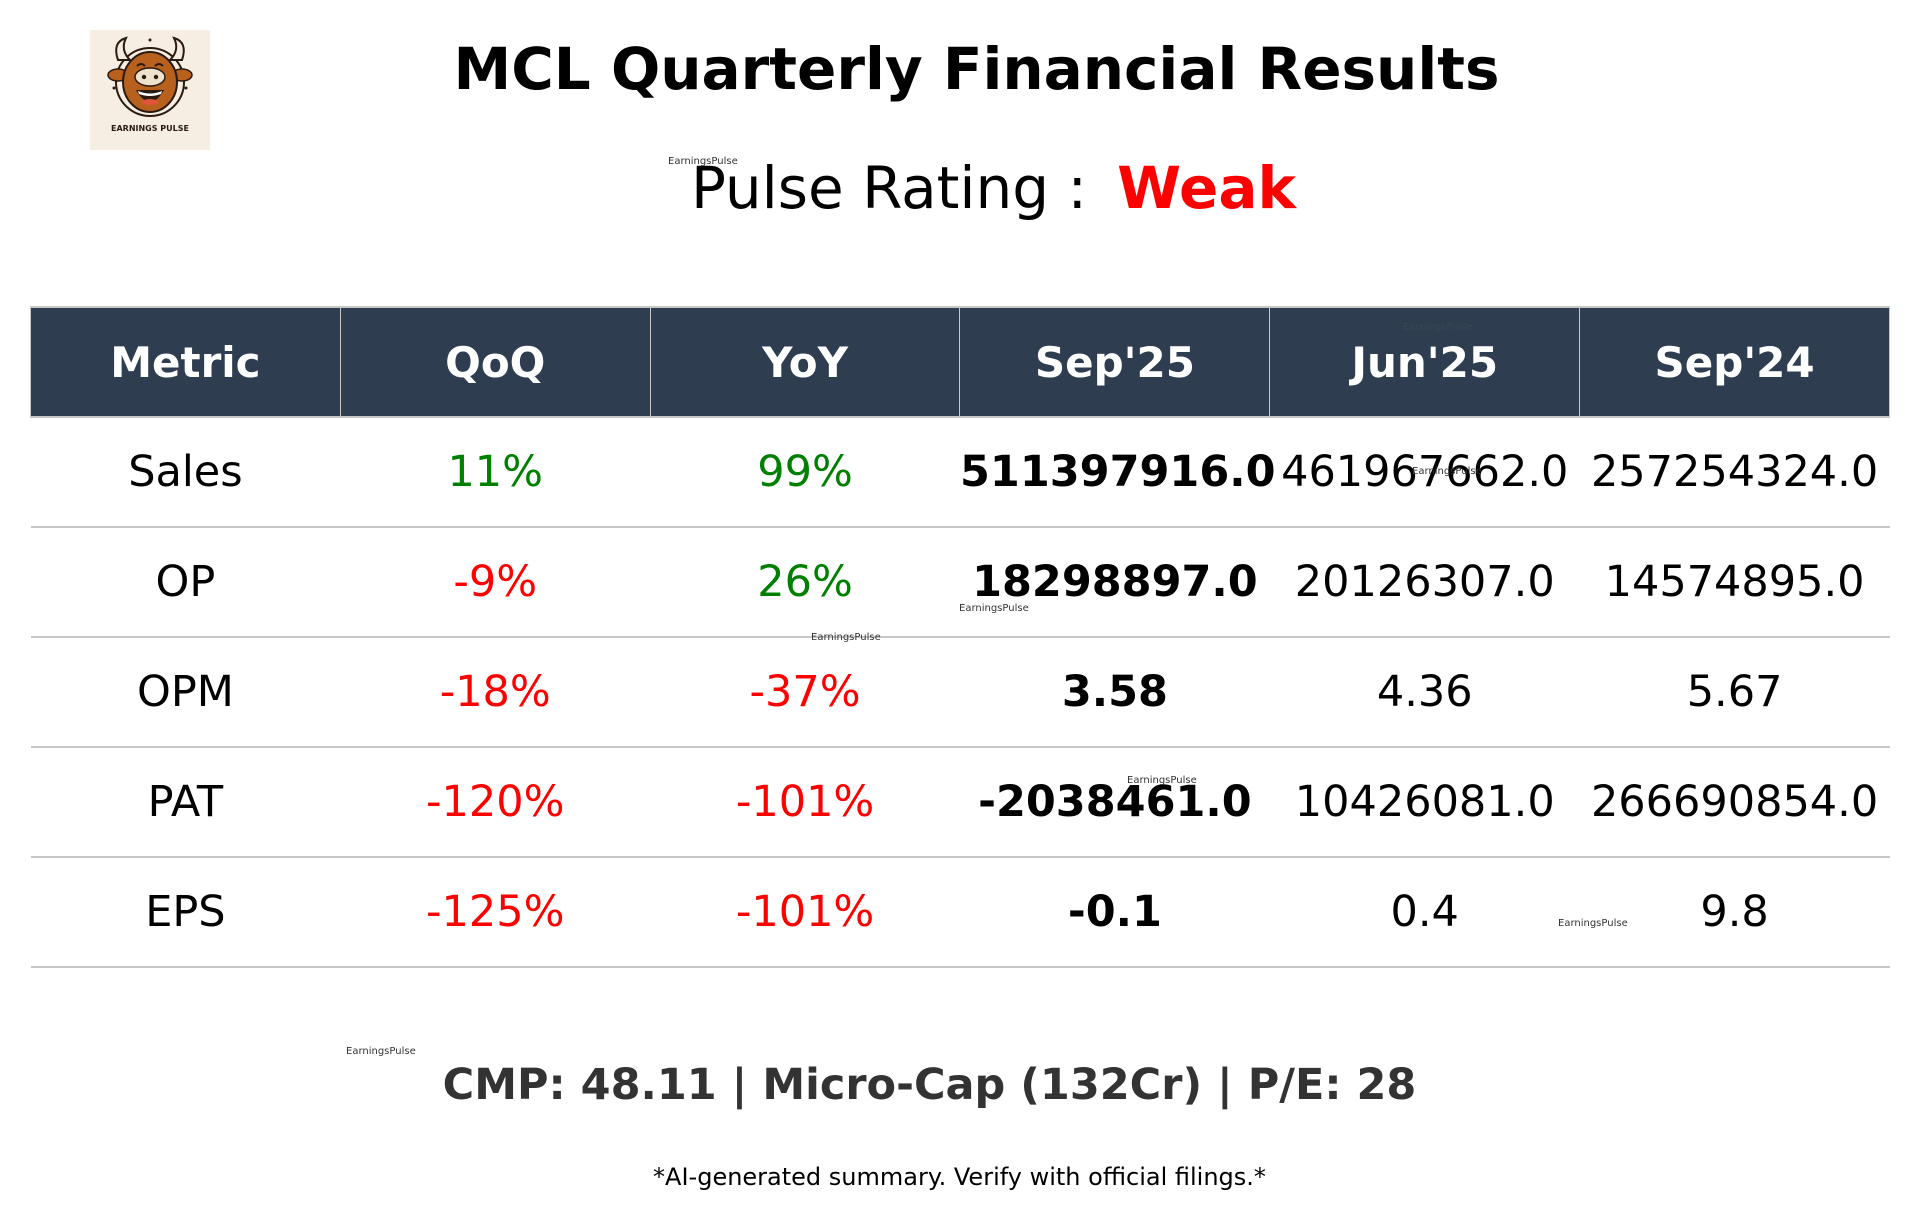  What do you see at coordinates (1734, 582) in the screenshot?
I see `year-ago-value: 14574895.0` at bounding box center [1734, 582].